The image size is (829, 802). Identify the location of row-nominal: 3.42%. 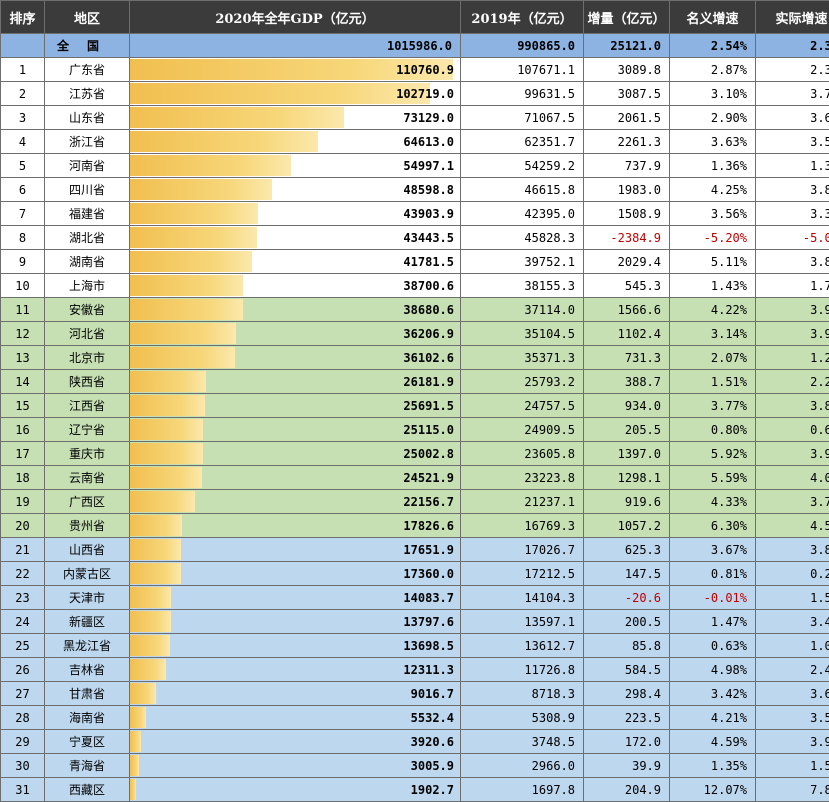
(712, 693).